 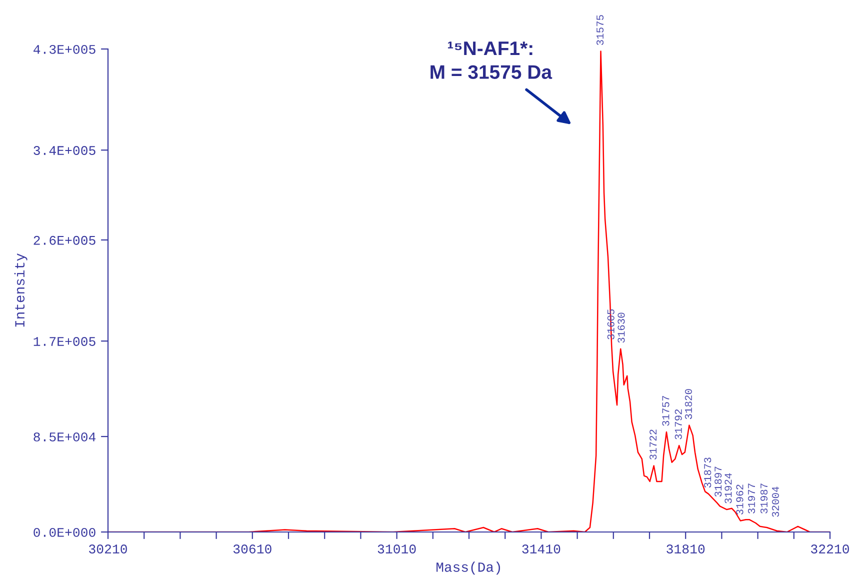 I want to click on annotation: 31722, so click(x=653, y=445).